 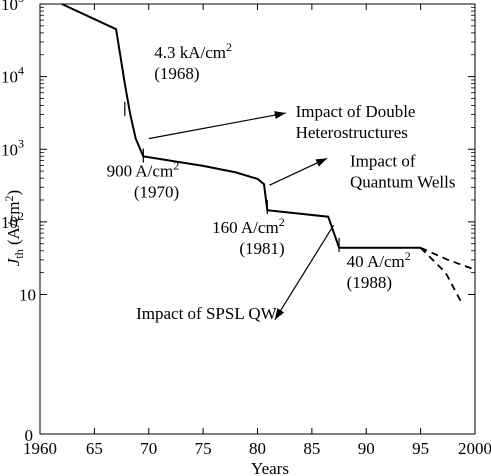 I want to click on annotation-label: 160 A/cm2, so click(x=248, y=226).